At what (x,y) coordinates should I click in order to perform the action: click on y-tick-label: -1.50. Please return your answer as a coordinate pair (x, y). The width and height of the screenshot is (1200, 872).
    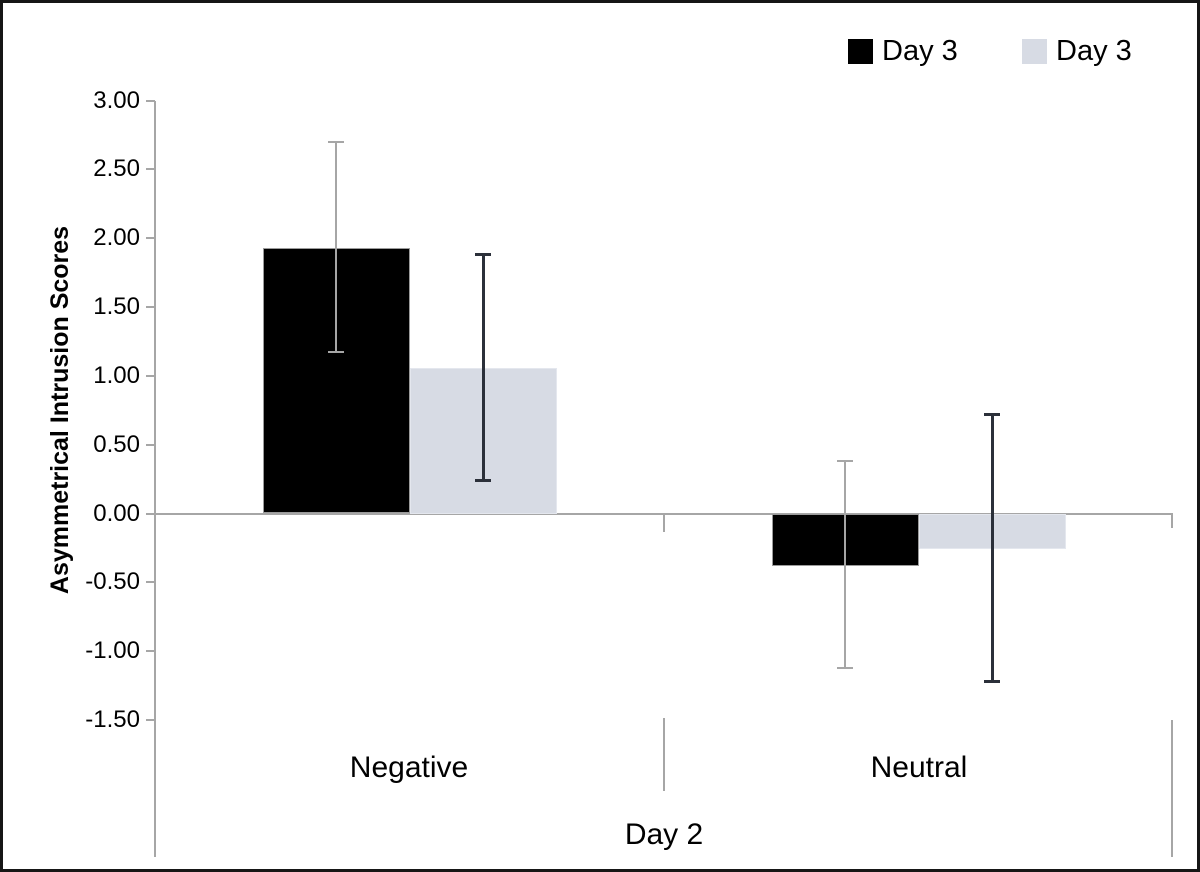
    Looking at the image, I should click on (112, 719).